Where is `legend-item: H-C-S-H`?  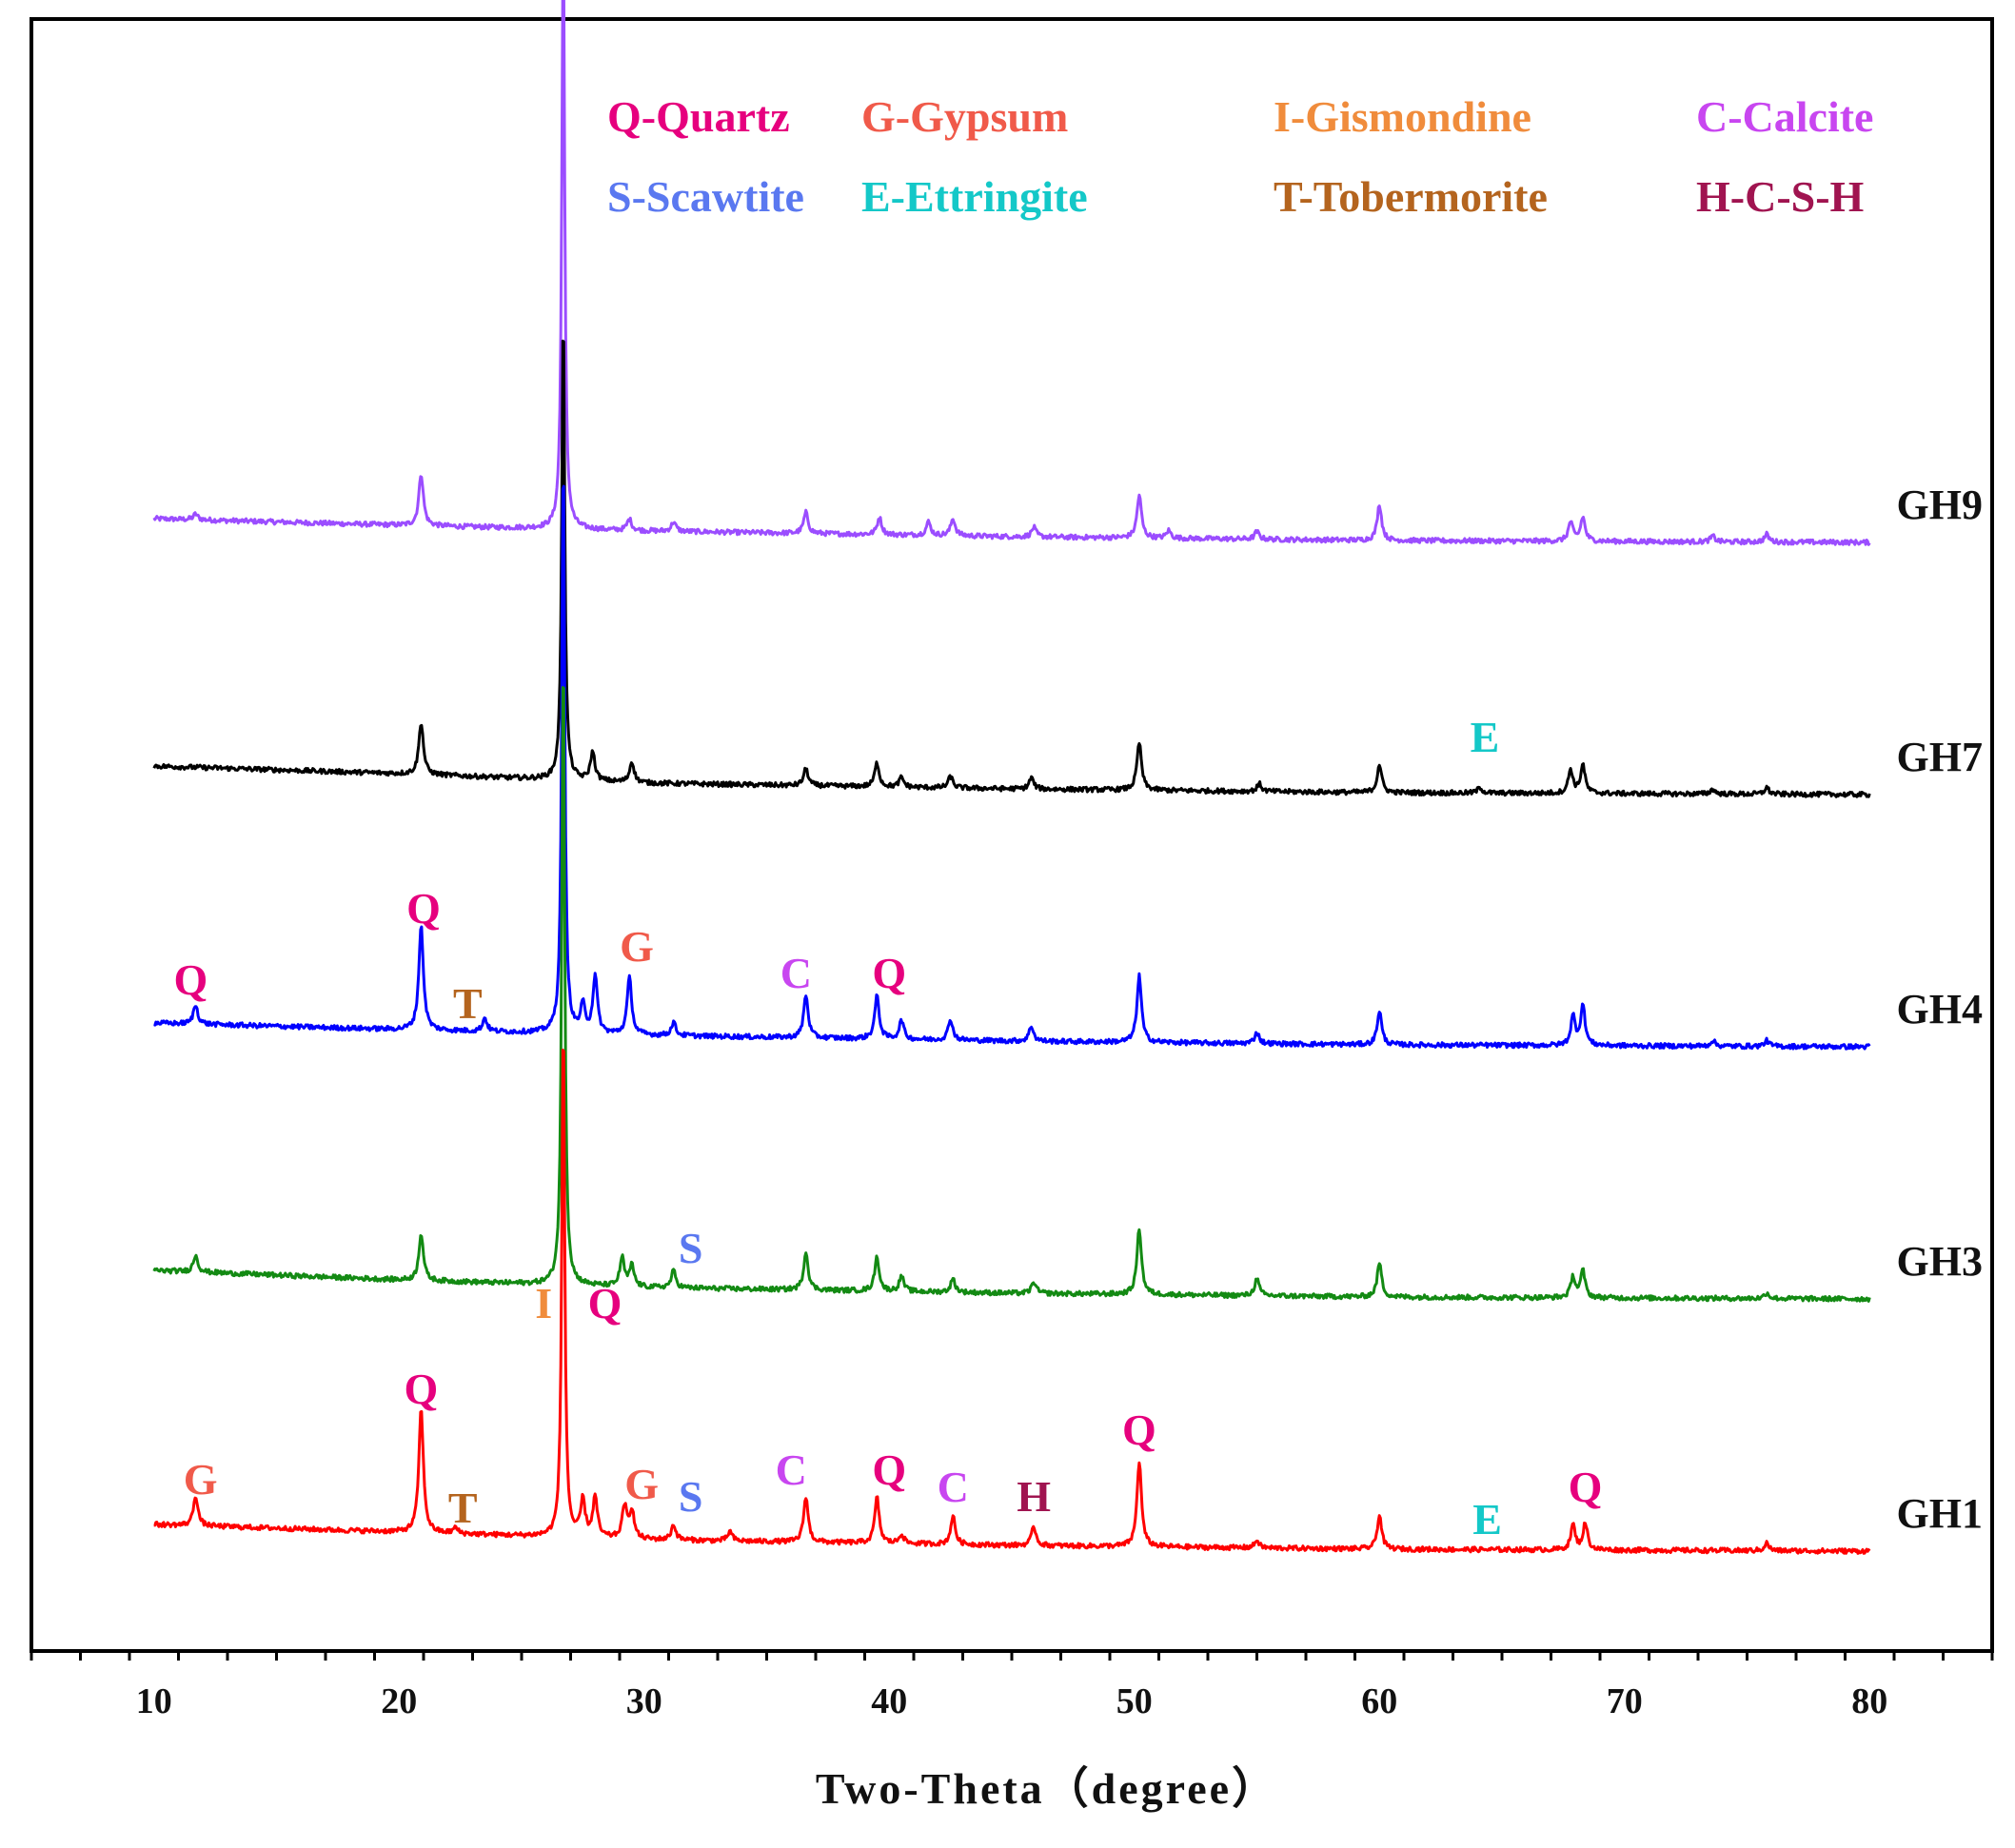
legend-item: H-C-S-H is located at coordinates (1781, 196).